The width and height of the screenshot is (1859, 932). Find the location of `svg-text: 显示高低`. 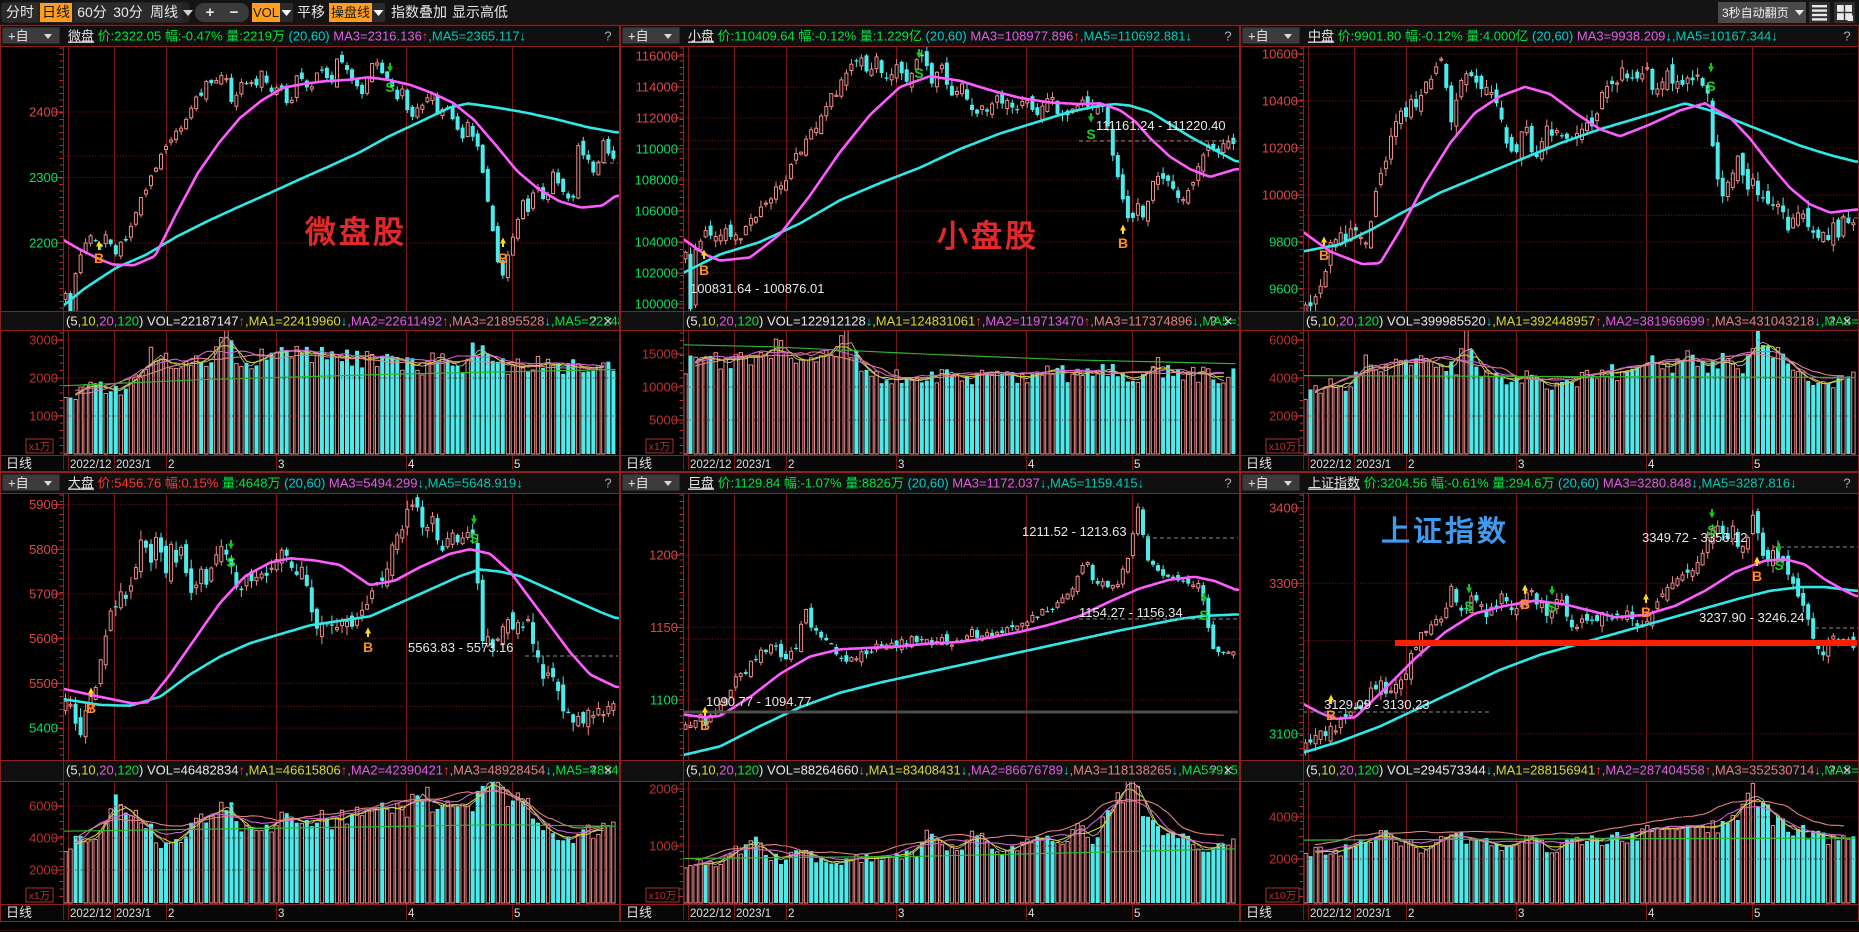

svg-text: 显示高低 is located at coordinates (480, 12).